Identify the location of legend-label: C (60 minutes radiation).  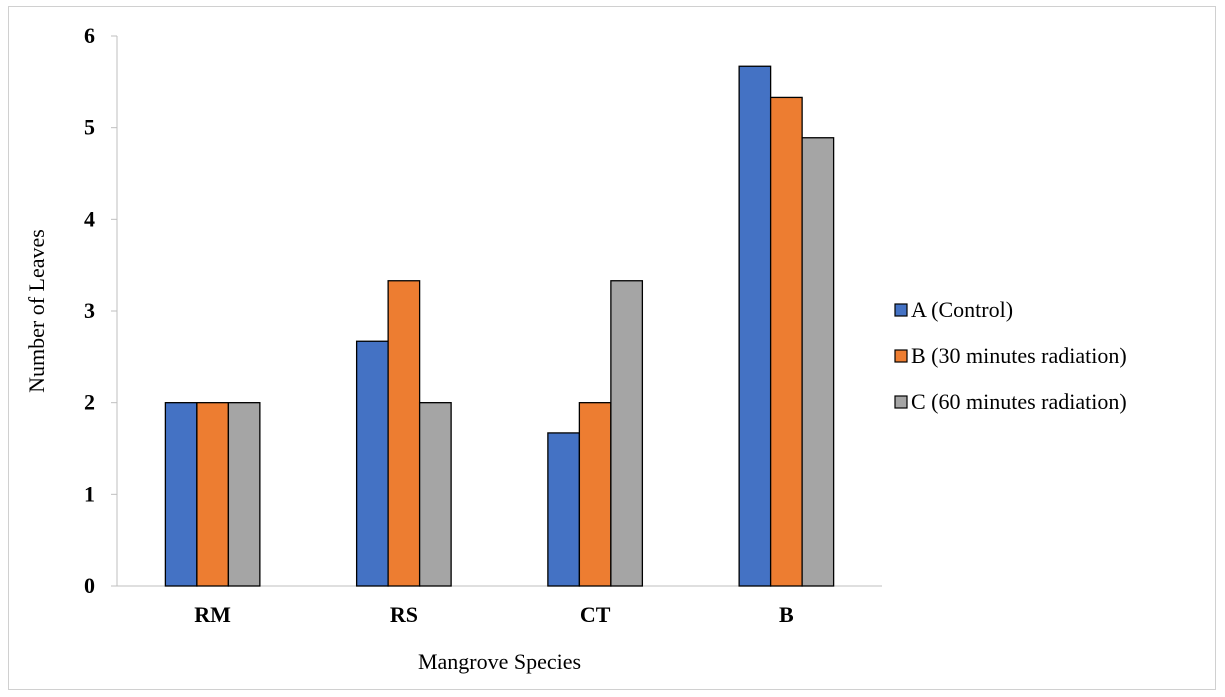
(1019, 401).